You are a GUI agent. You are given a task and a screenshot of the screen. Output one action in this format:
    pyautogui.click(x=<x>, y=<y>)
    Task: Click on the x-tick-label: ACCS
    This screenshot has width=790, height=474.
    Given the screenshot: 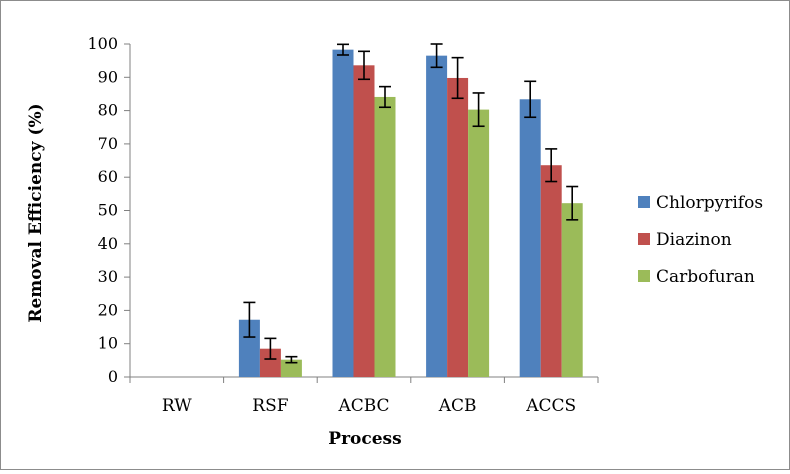 What is the action you would take?
    pyautogui.click(x=550, y=406)
    